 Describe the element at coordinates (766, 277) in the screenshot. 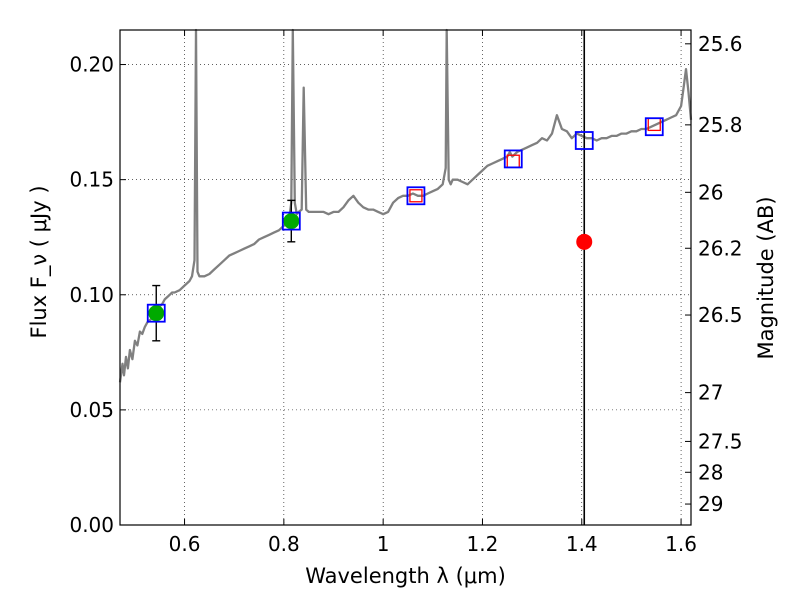

I see `y2-axis-title: Magnitude (AB)` at that location.